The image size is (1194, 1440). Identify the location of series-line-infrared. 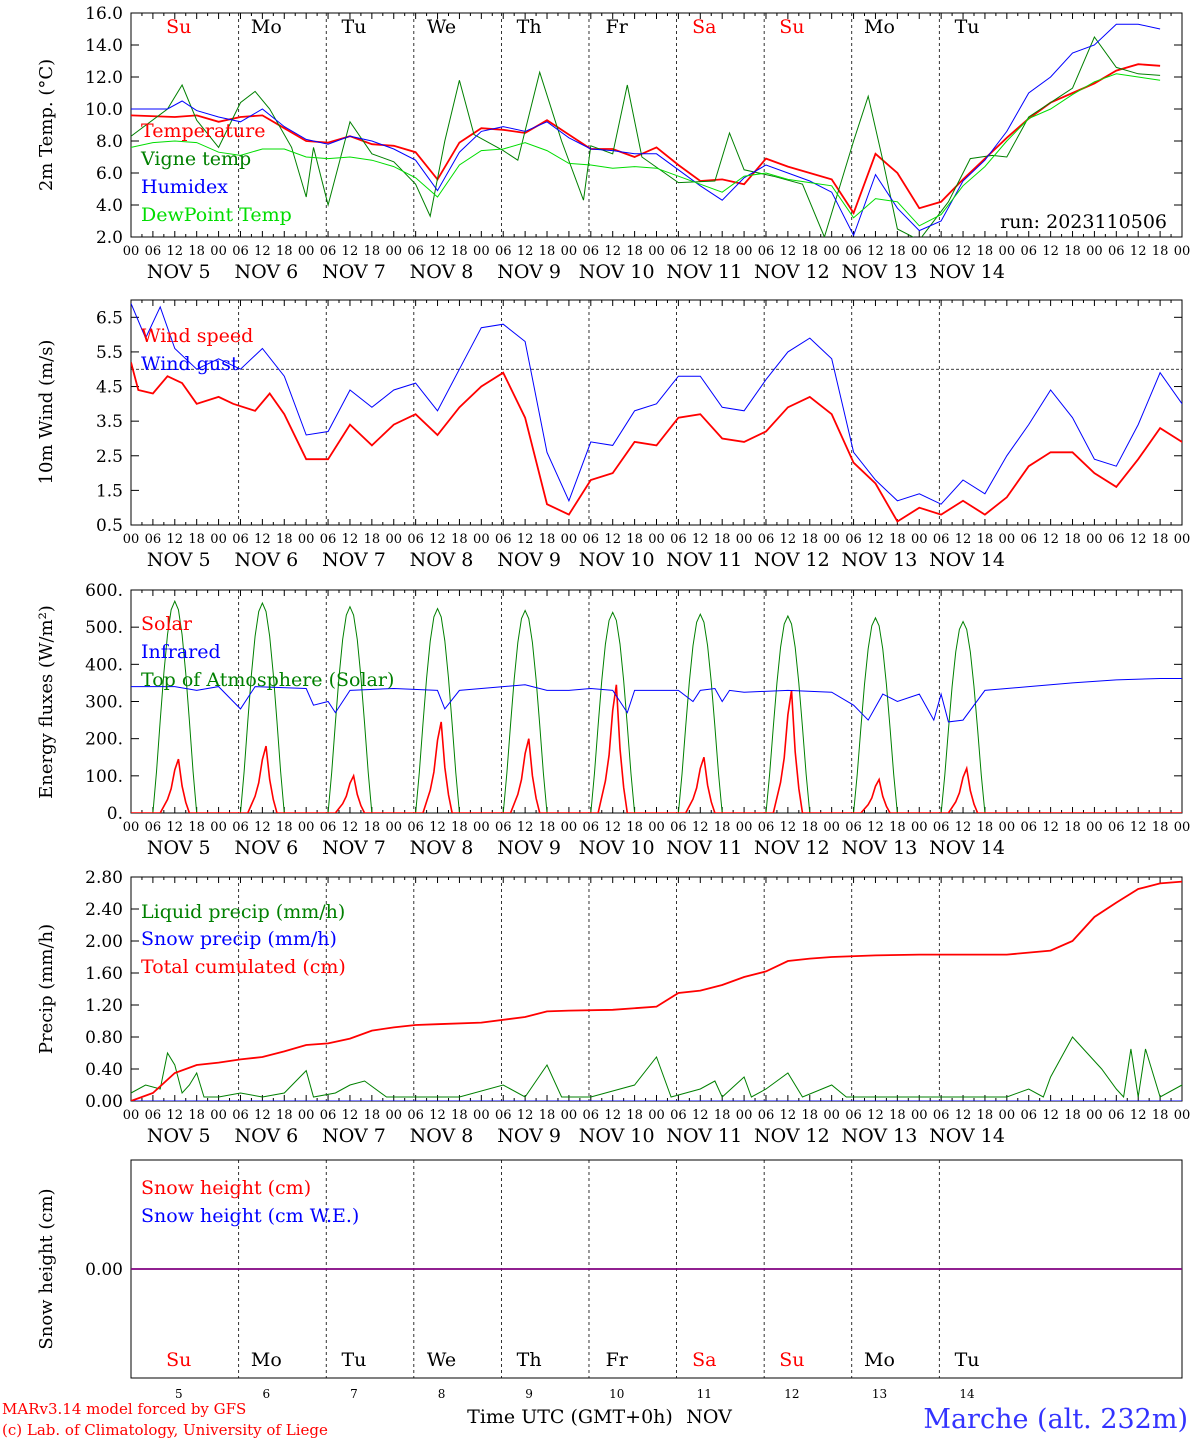
(656, 700).